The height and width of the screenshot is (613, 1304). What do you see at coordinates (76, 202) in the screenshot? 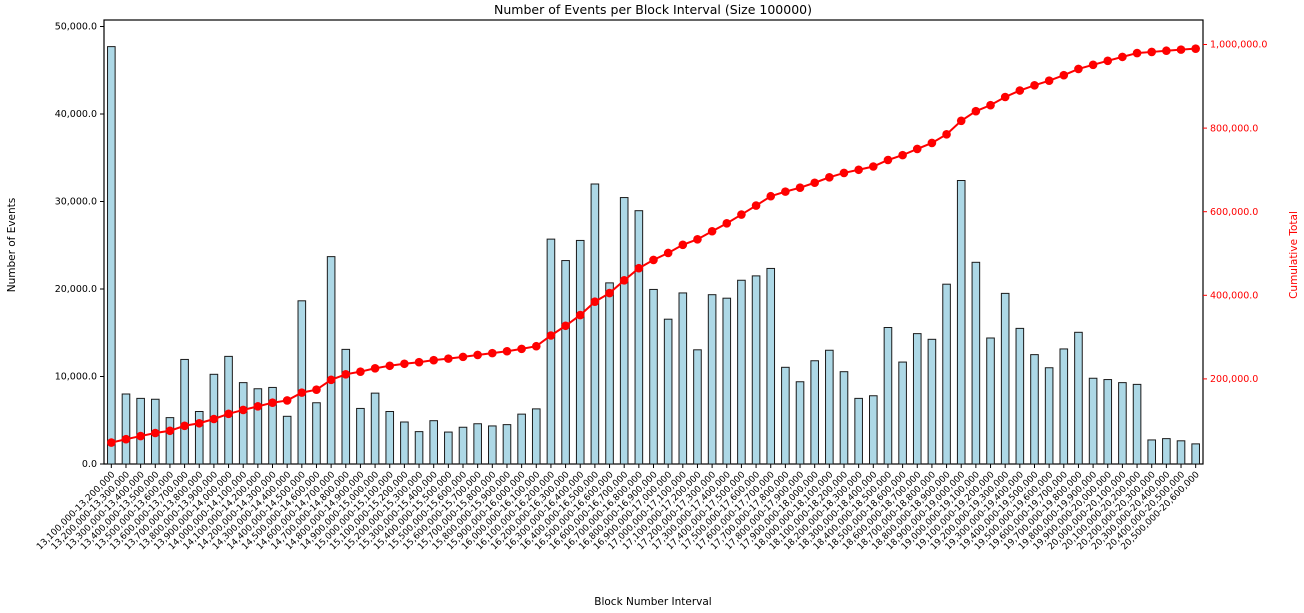
I see `left-tick-label: 30,000.0` at bounding box center [76, 202].